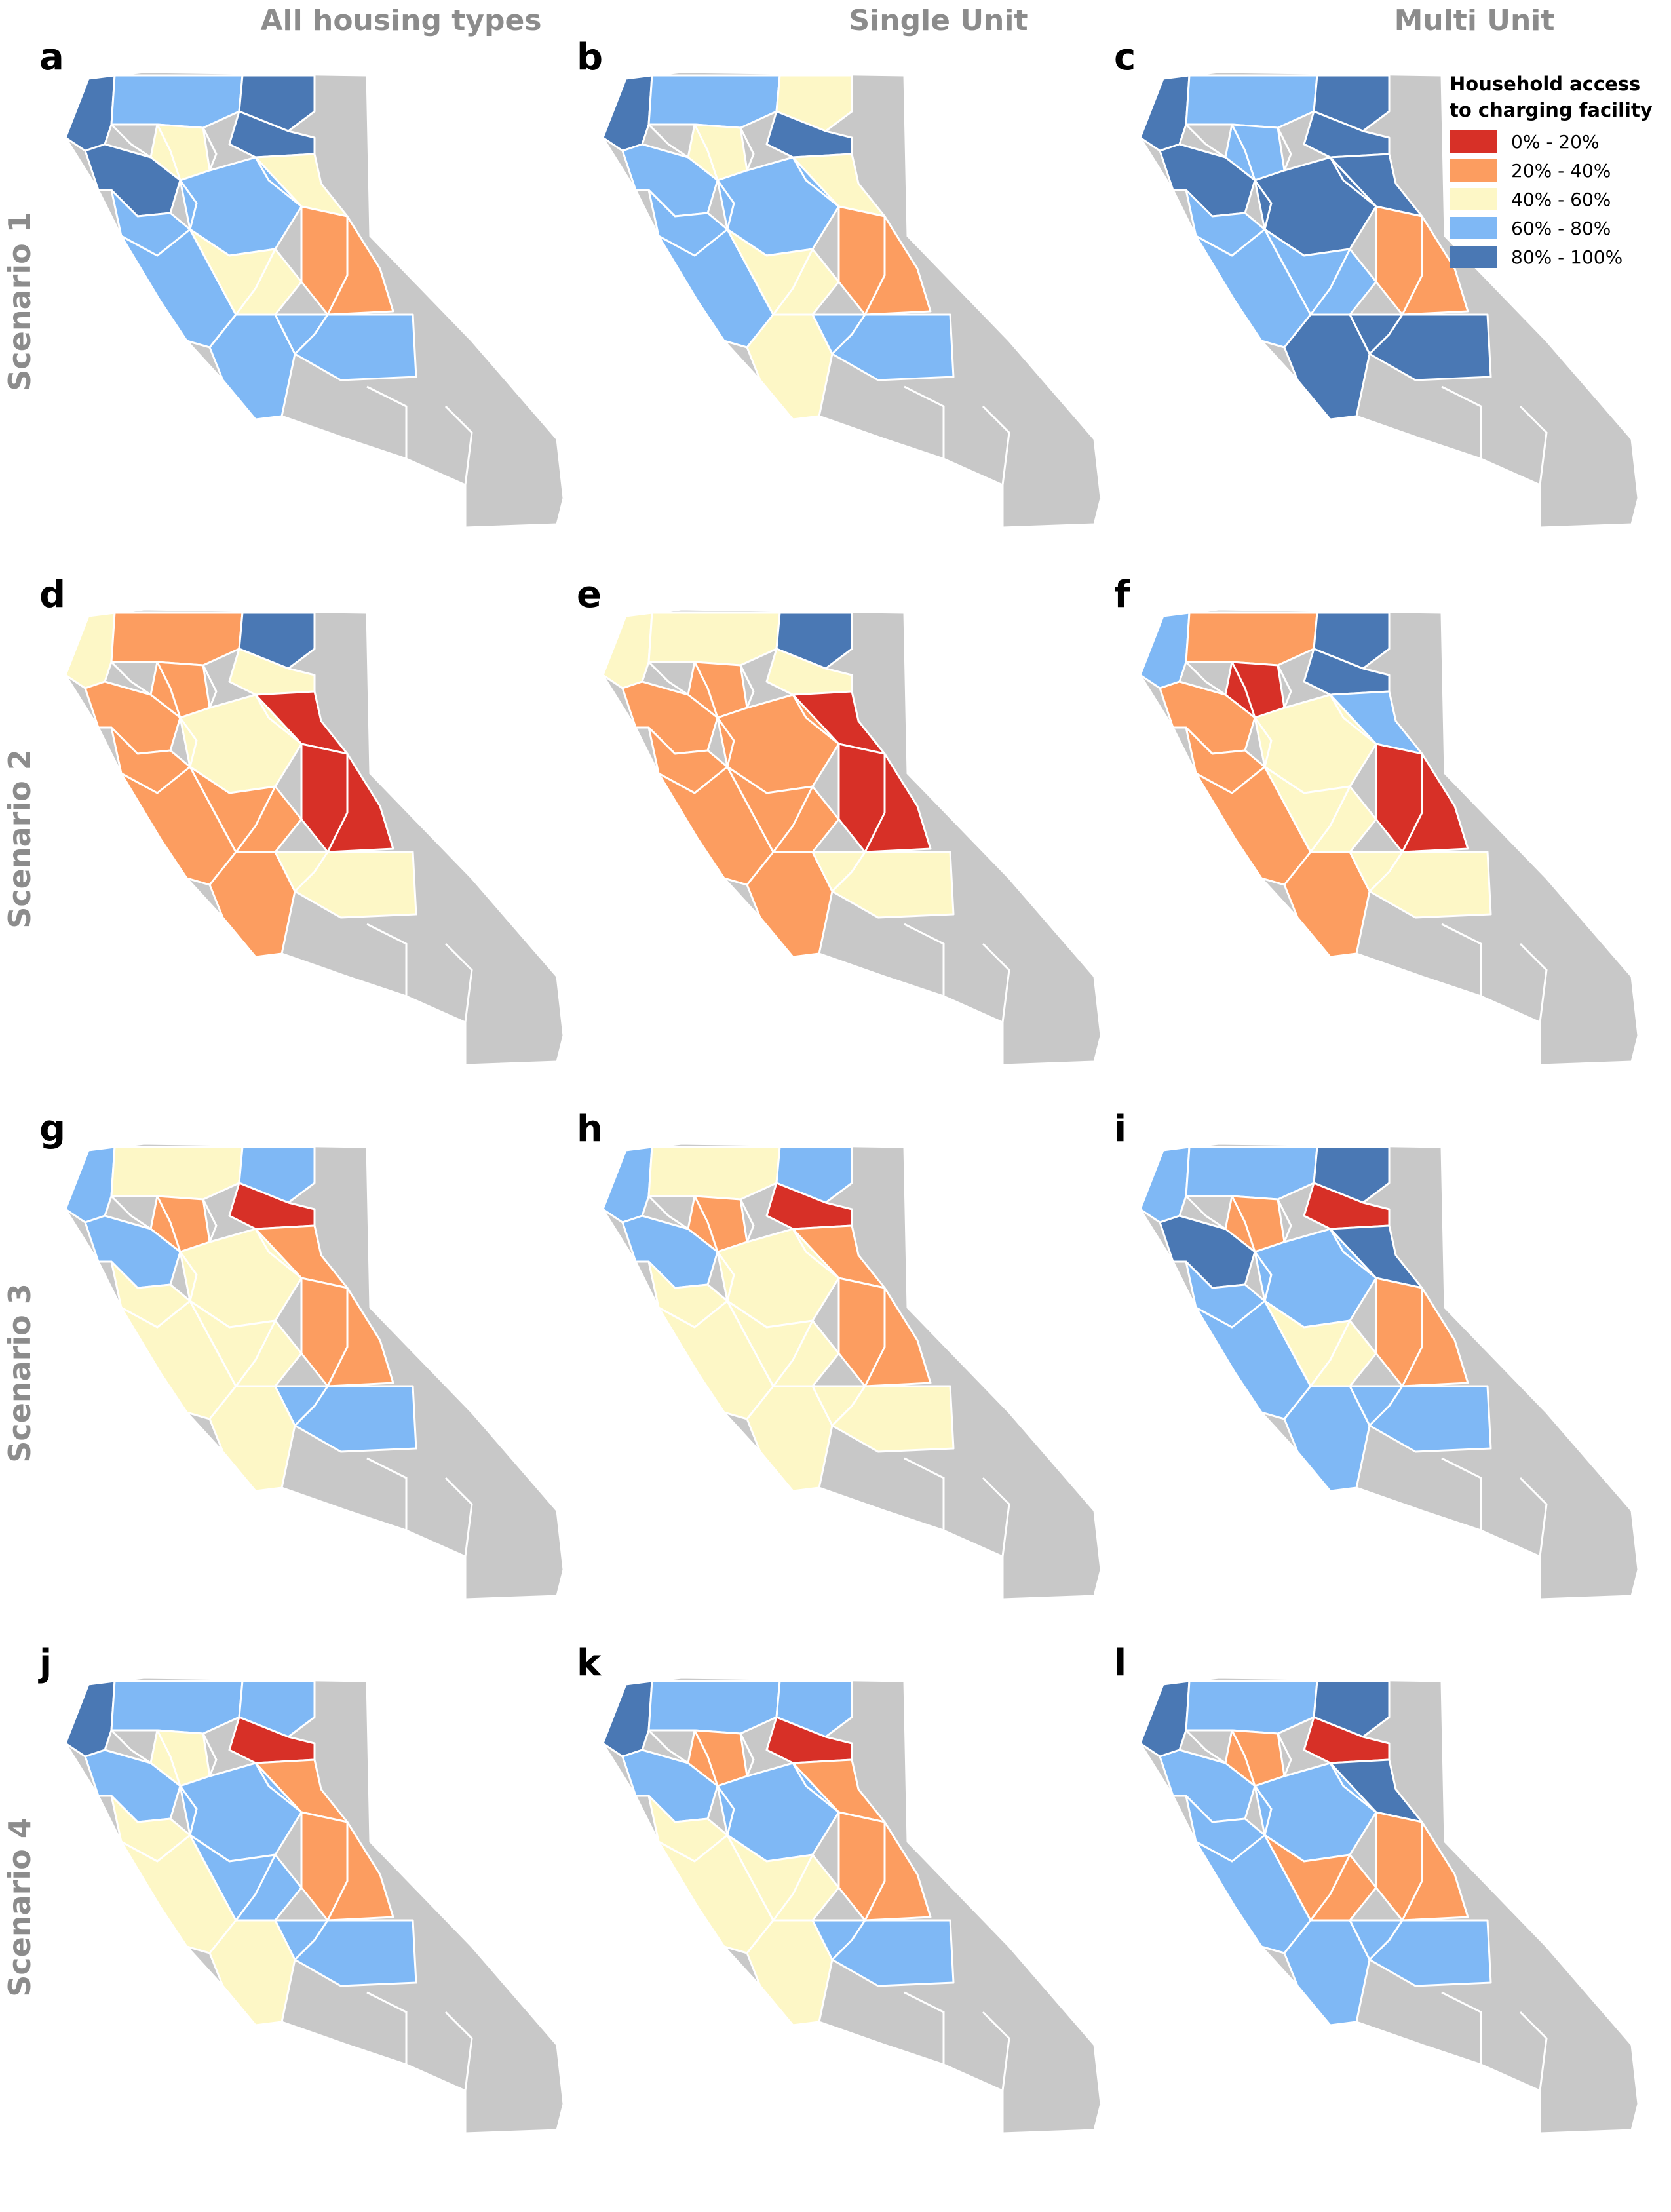  Describe the element at coordinates (1558, 257) in the screenshot. I see `legend-item: 80% - 100%` at that location.